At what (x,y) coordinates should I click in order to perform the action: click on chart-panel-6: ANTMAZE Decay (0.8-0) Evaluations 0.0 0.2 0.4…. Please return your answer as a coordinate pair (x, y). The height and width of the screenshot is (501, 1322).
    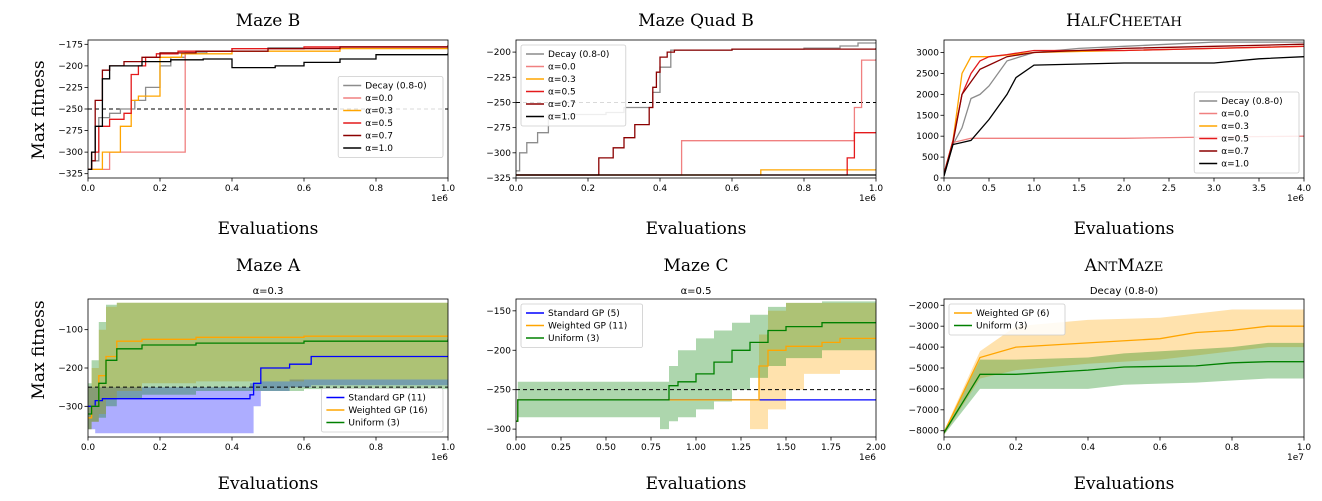
    Looking at the image, I should click on (1110, 375).